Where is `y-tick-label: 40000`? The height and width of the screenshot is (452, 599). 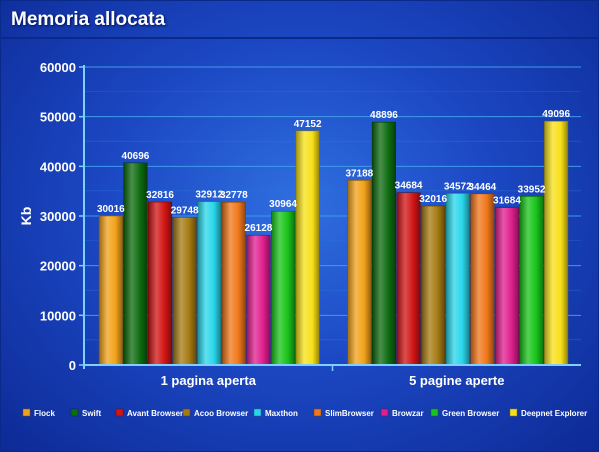 y-tick-label: 40000 is located at coordinates (58, 166).